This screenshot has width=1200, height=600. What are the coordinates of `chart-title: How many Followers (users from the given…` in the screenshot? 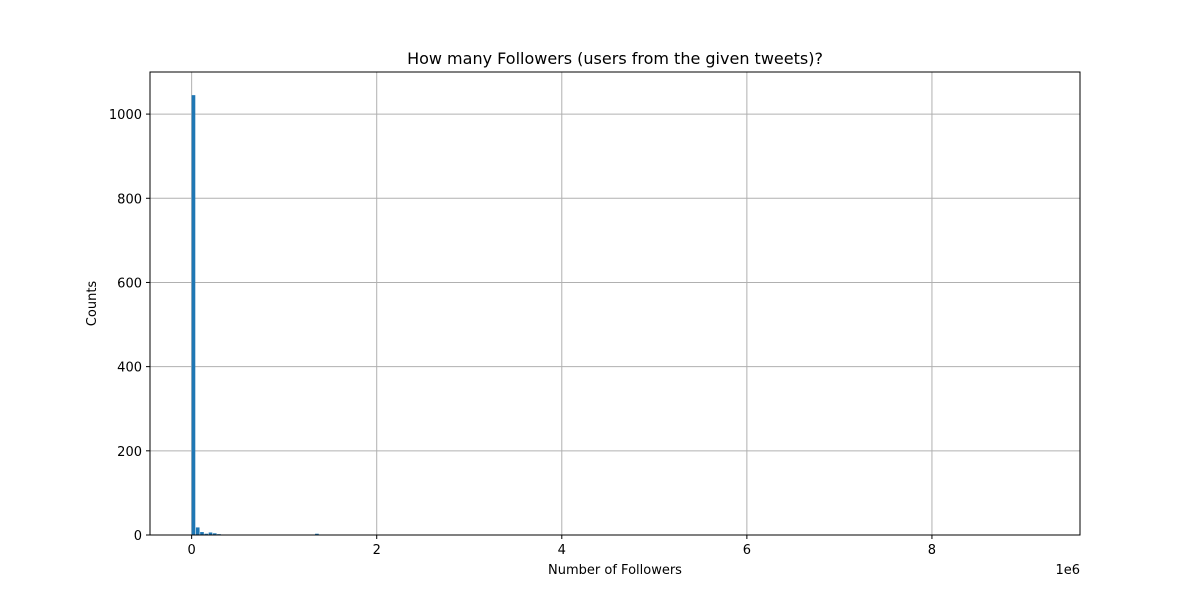 It's located at (615, 58).